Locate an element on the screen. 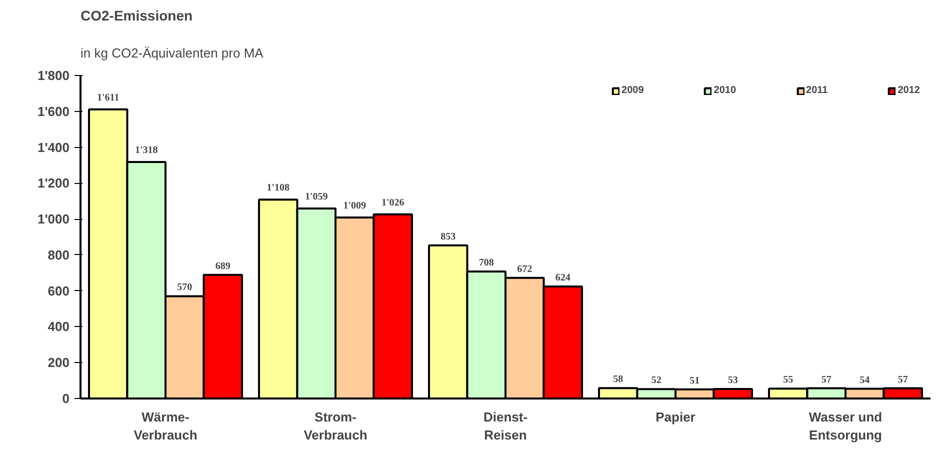 The height and width of the screenshot is (450, 944). x-tick-label: Papier is located at coordinates (676, 417).